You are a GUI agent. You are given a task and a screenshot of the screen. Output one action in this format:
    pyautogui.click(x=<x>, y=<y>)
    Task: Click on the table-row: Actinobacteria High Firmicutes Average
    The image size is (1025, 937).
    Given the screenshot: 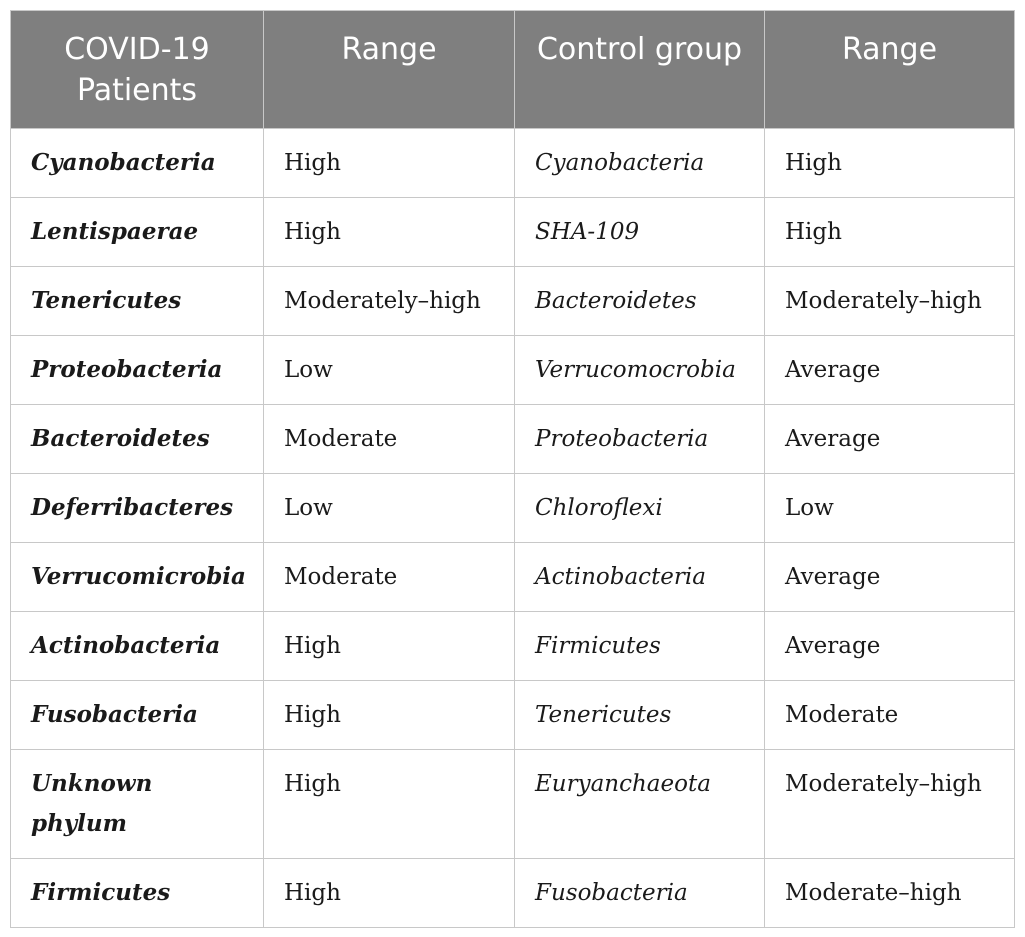 What is the action you would take?
    pyautogui.click(x=512, y=646)
    